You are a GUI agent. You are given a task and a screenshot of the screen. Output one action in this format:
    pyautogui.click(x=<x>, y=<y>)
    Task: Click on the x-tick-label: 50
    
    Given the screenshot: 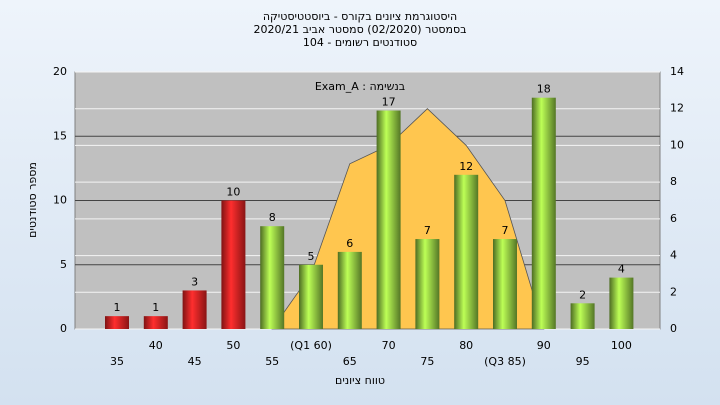 What is the action you would take?
    pyautogui.click(x=233, y=345)
    